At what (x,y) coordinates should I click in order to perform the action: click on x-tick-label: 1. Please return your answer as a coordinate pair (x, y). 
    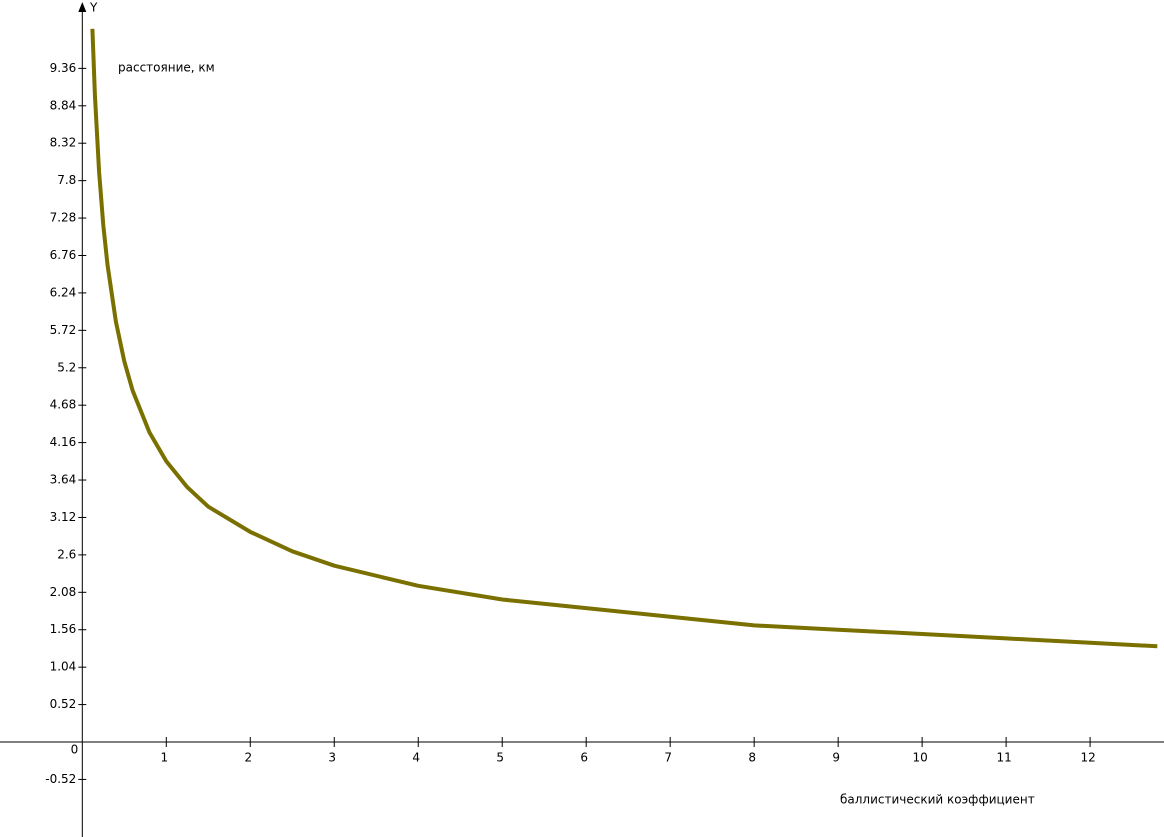
    Looking at the image, I should click on (164, 758).